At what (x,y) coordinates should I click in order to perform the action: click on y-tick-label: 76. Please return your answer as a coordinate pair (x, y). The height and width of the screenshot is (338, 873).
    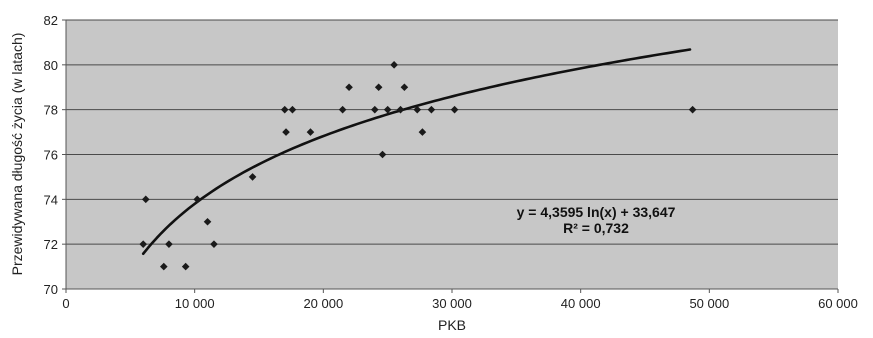
    Looking at the image, I should click on (51, 155).